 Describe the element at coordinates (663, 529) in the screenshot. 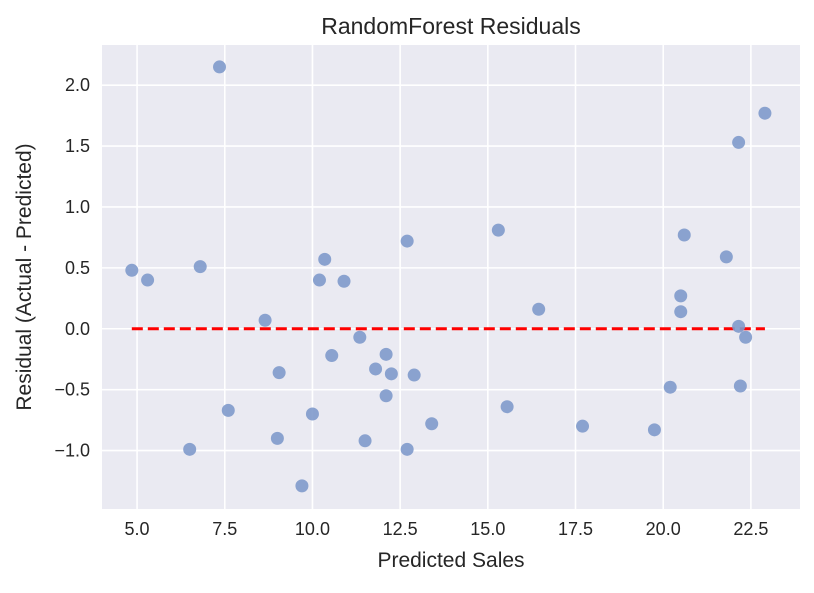

I see `x-tick-label: 20.0` at that location.